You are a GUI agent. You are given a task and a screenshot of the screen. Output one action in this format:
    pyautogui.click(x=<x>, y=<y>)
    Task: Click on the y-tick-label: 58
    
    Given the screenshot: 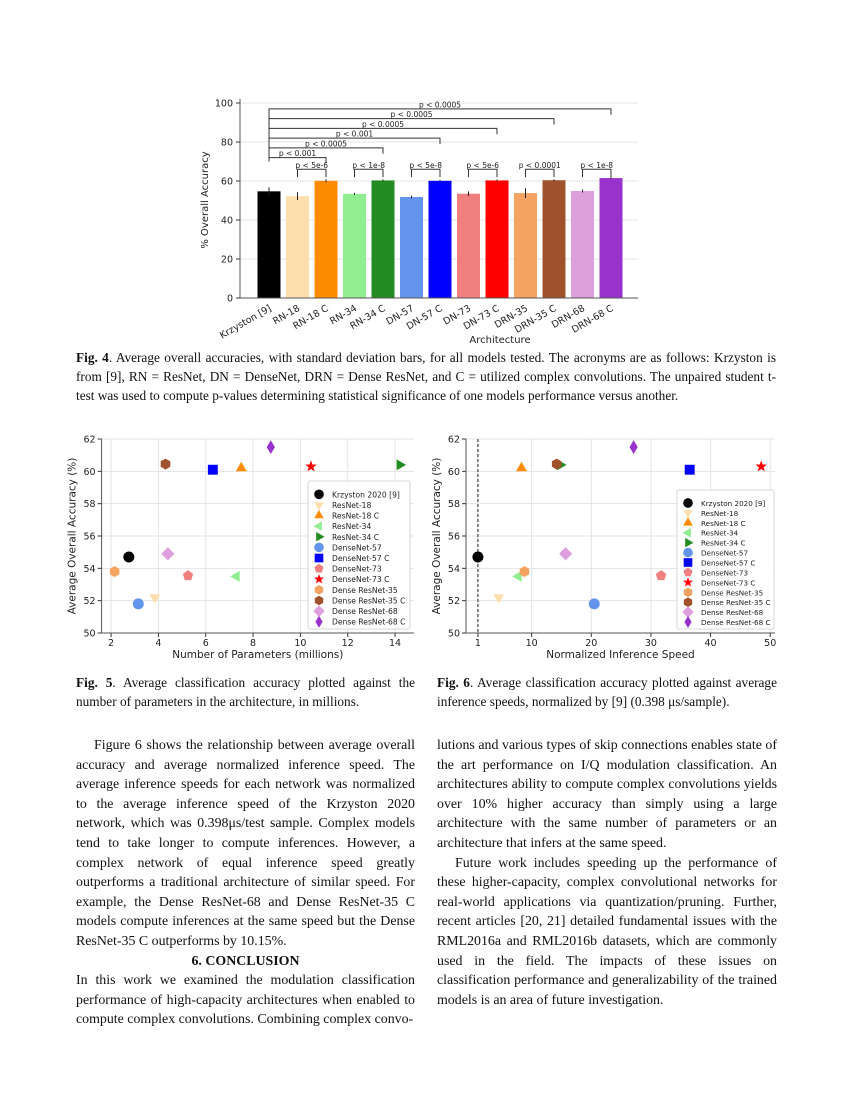 What is the action you would take?
    pyautogui.click(x=90, y=504)
    